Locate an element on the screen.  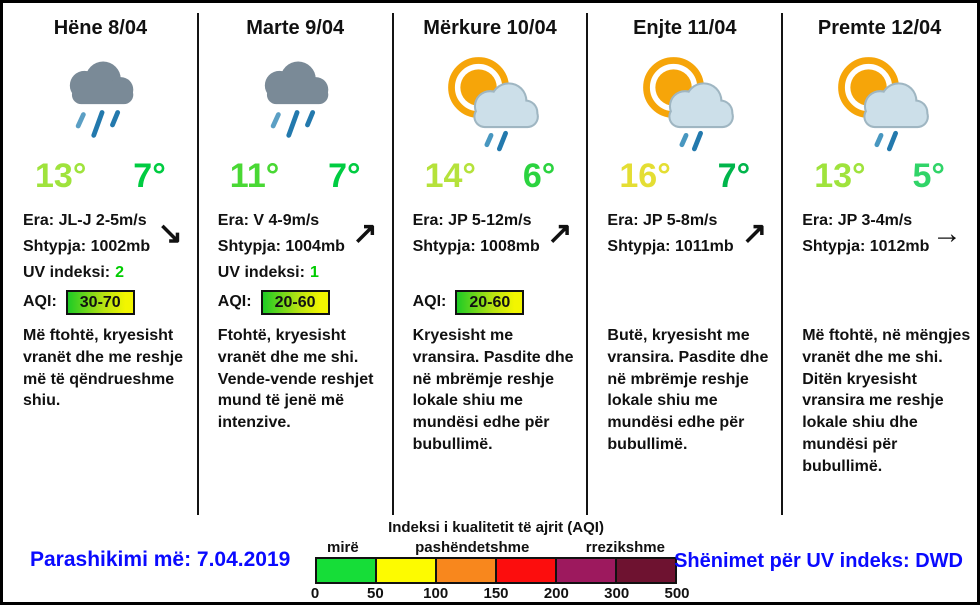
aqi-tick-label: 300 is located at coordinates (617, 593).